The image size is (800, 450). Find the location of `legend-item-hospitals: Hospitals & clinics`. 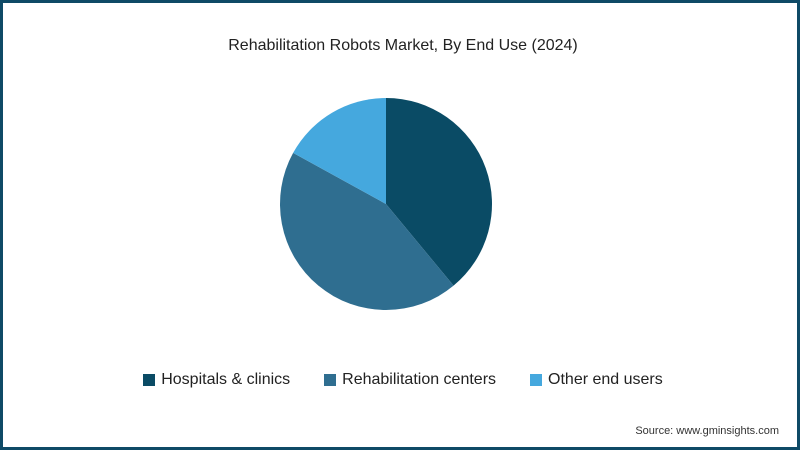

legend-item-hospitals: Hospitals & clinics is located at coordinates (216, 380).